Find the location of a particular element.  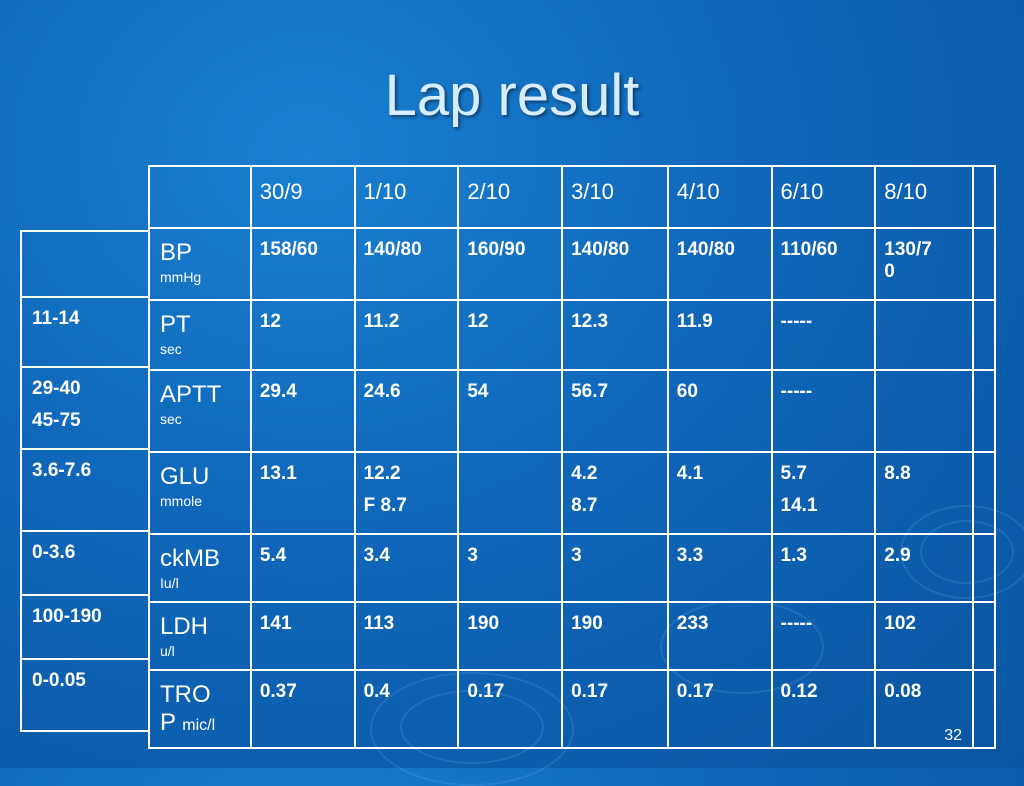

table-cell: 5.7 14.1 is located at coordinates (823, 493).